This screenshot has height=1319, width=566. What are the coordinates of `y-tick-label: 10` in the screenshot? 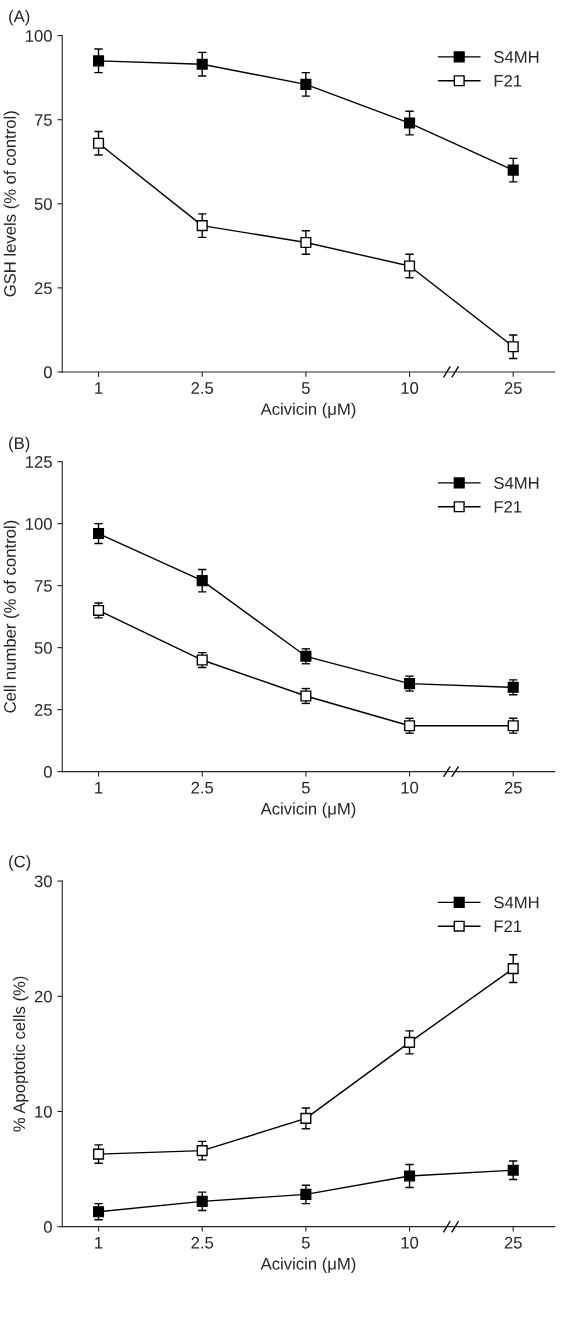 It's located at (43, 1111).